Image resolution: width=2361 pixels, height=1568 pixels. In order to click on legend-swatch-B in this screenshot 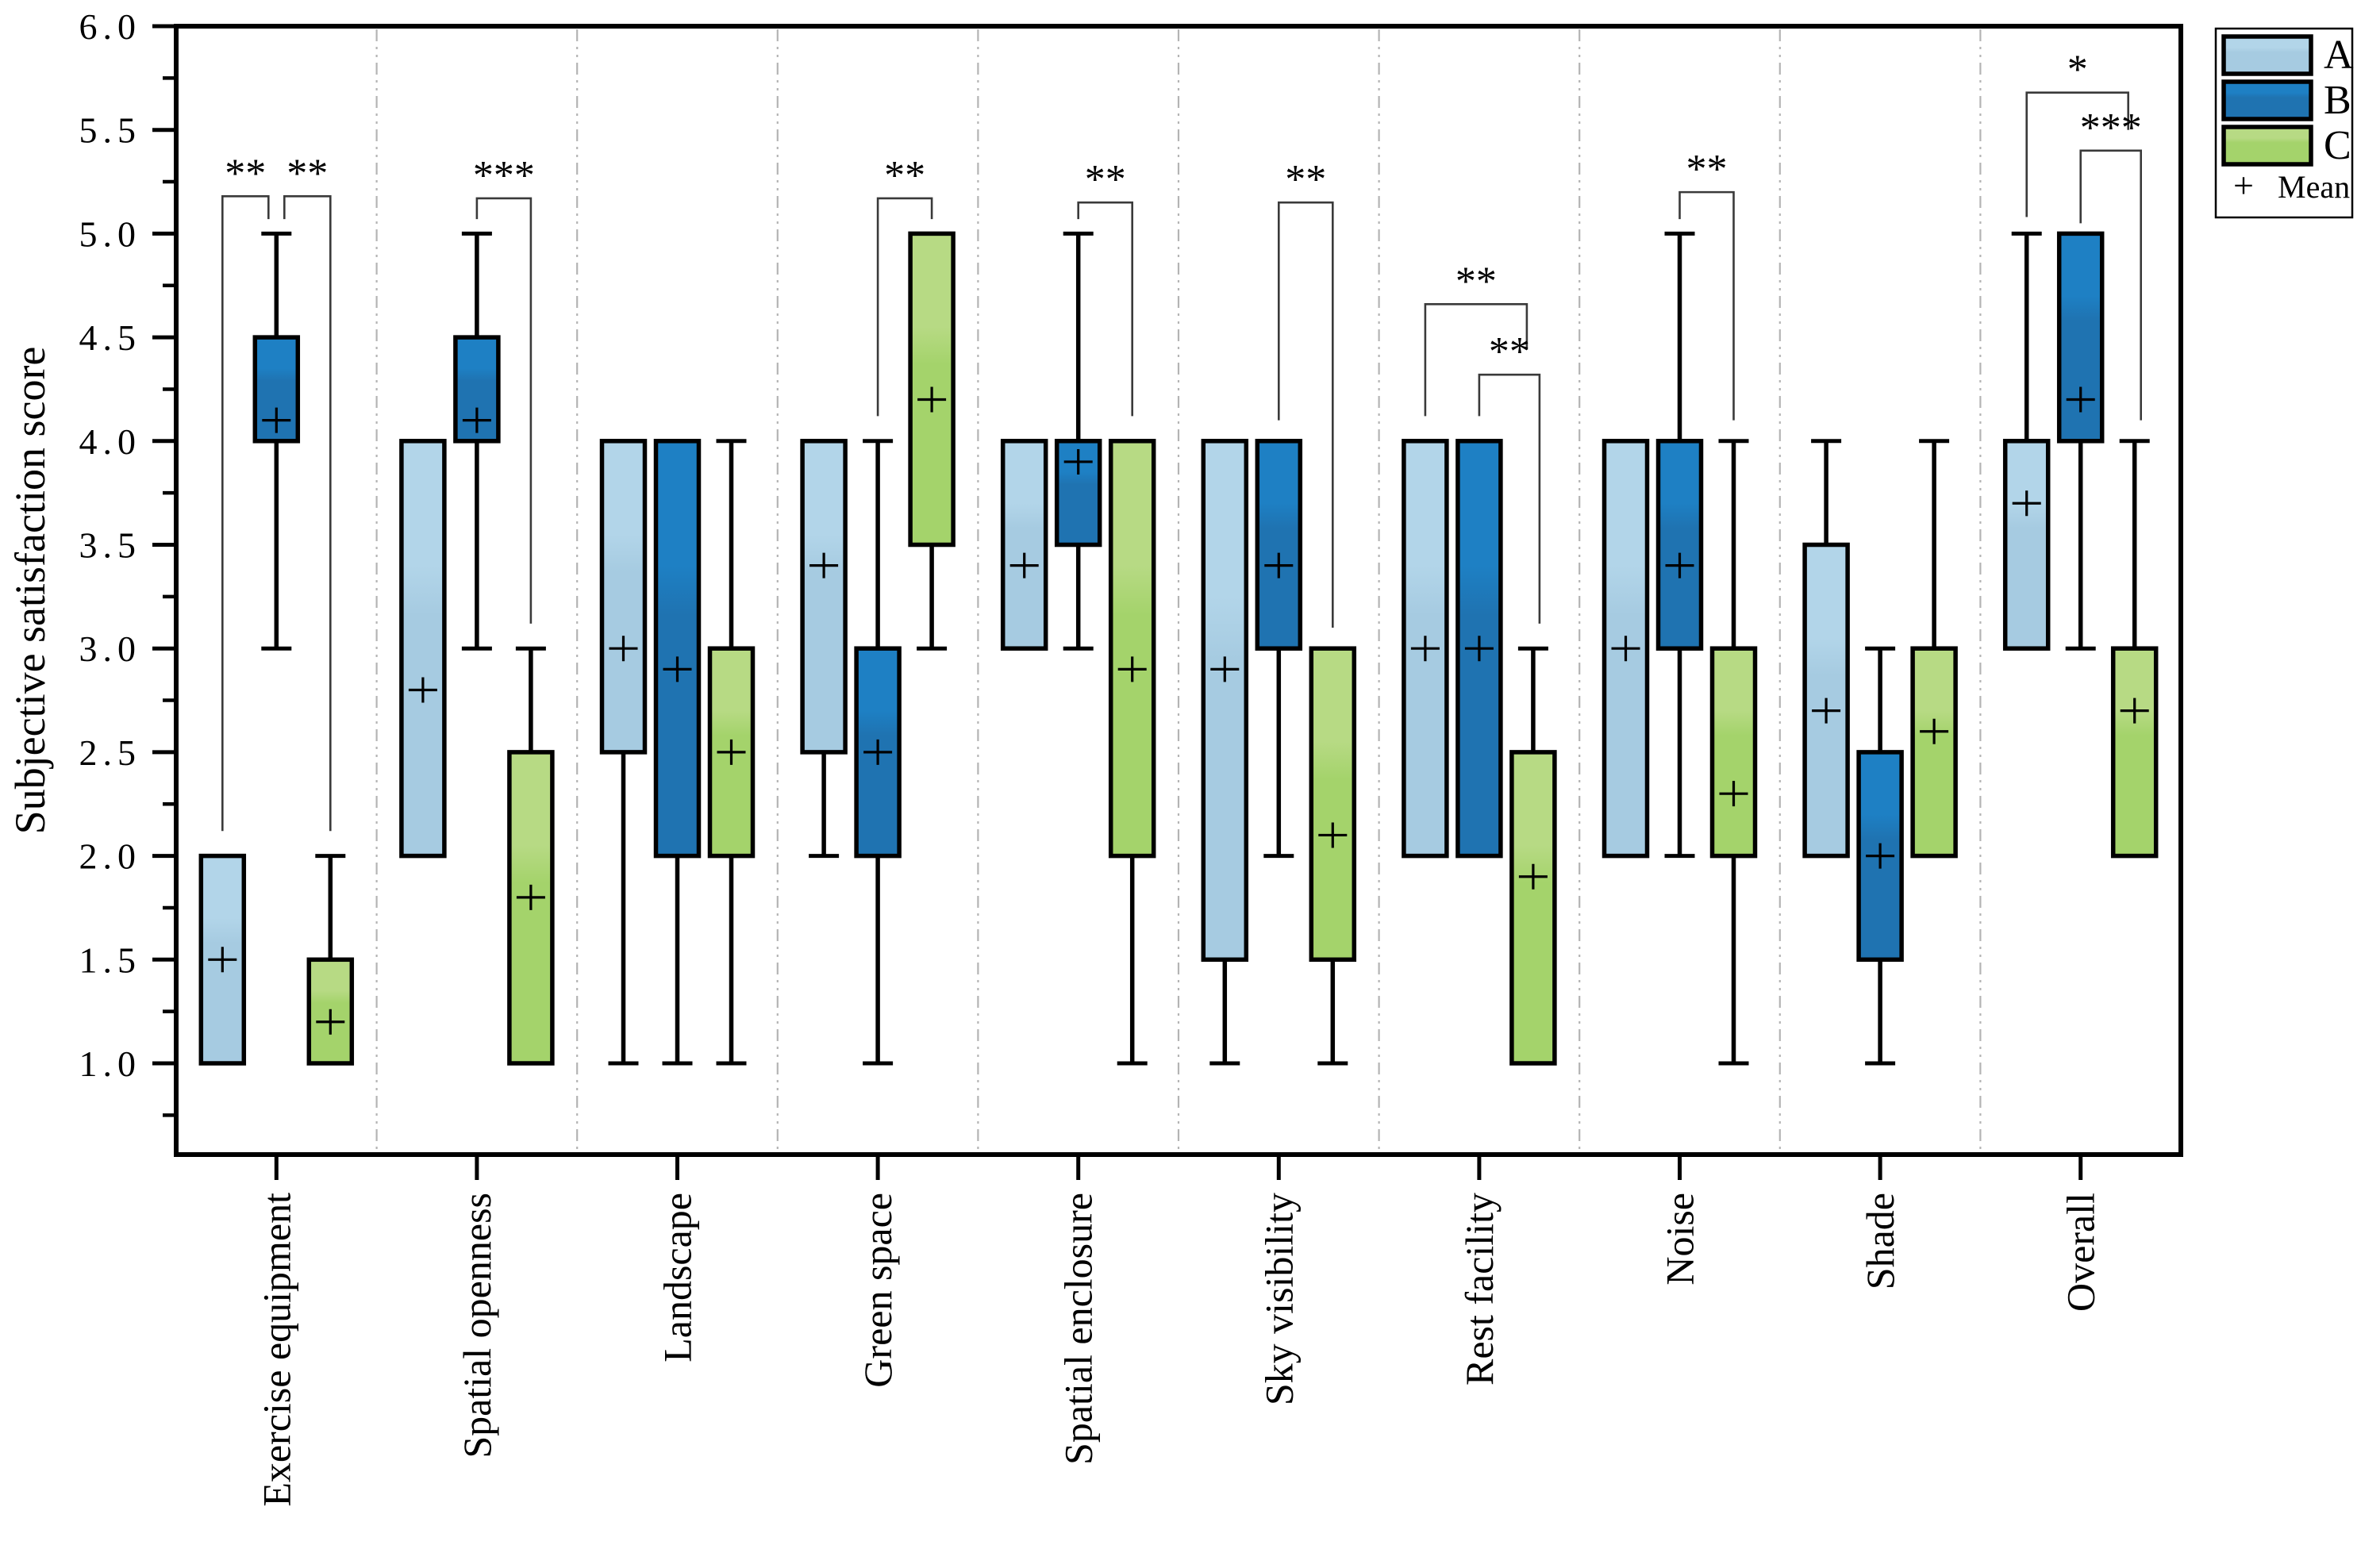, I will do `click(2267, 100)`.